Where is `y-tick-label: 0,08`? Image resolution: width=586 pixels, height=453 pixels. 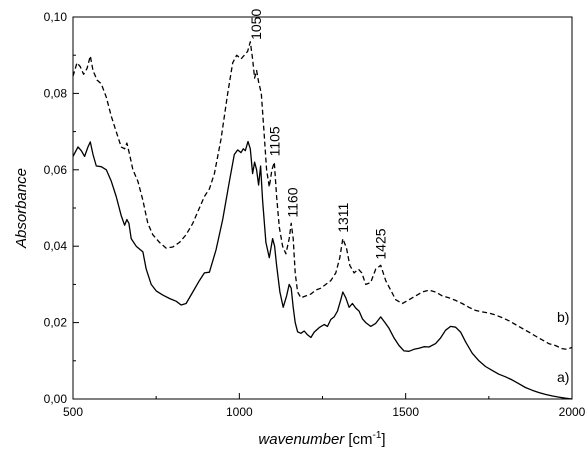
y-tick-label: 0,08 is located at coordinates (56, 93).